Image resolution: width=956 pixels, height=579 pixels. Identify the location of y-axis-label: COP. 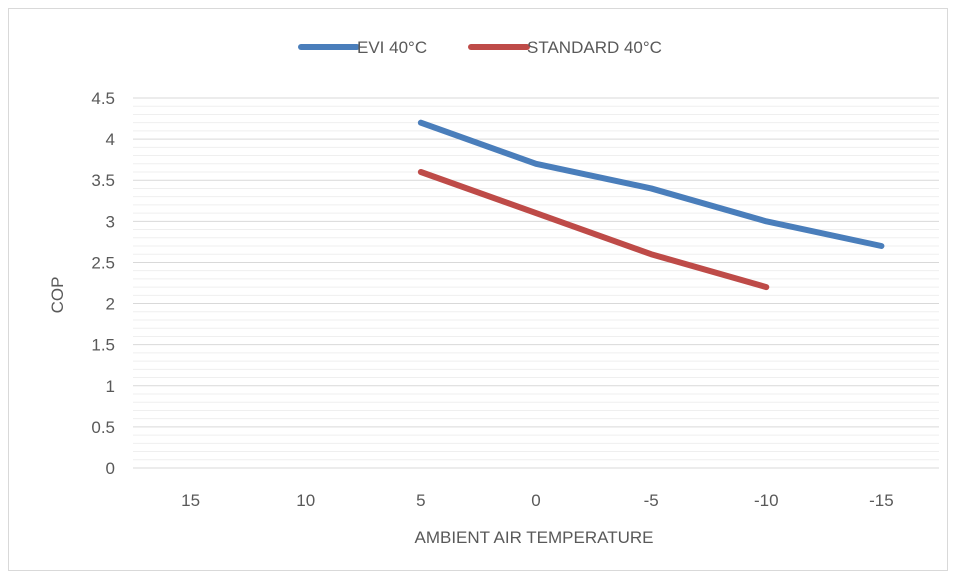
(57, 295).